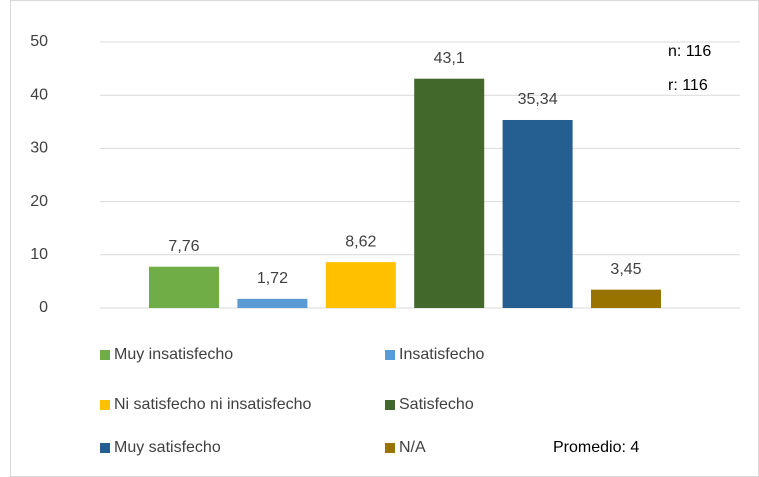  What do you see at coordinates (39, 254) in the screenshot?
I see `y-tick-label: 10` at bounding box center [39, 254].